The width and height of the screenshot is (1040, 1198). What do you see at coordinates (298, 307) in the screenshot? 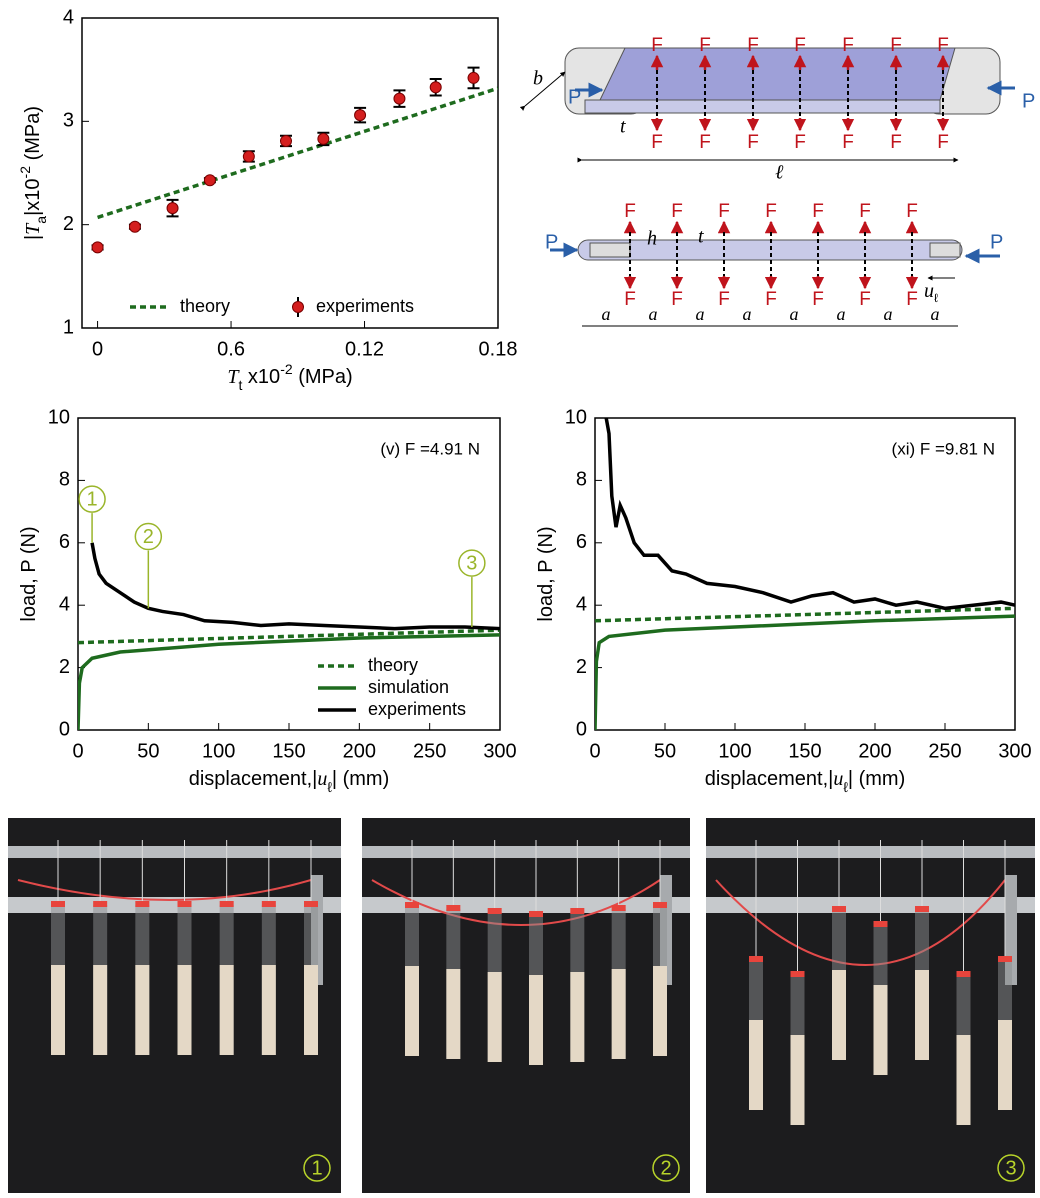
I see `legend-swatch` at bounding box center [298, 307].